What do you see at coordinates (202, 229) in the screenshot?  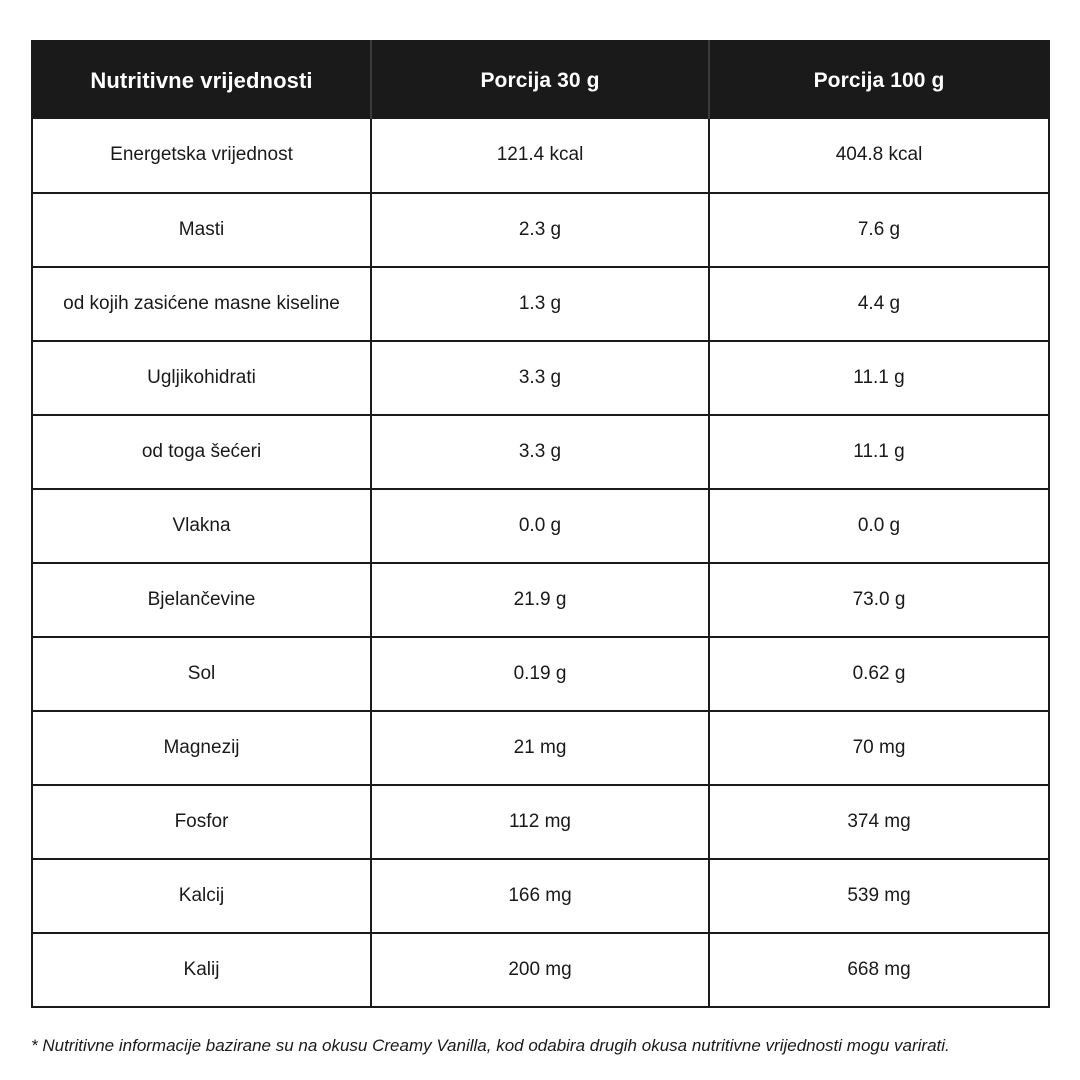 I see `cell-nutrient-label: Masti` at bounding box center [202, 229].